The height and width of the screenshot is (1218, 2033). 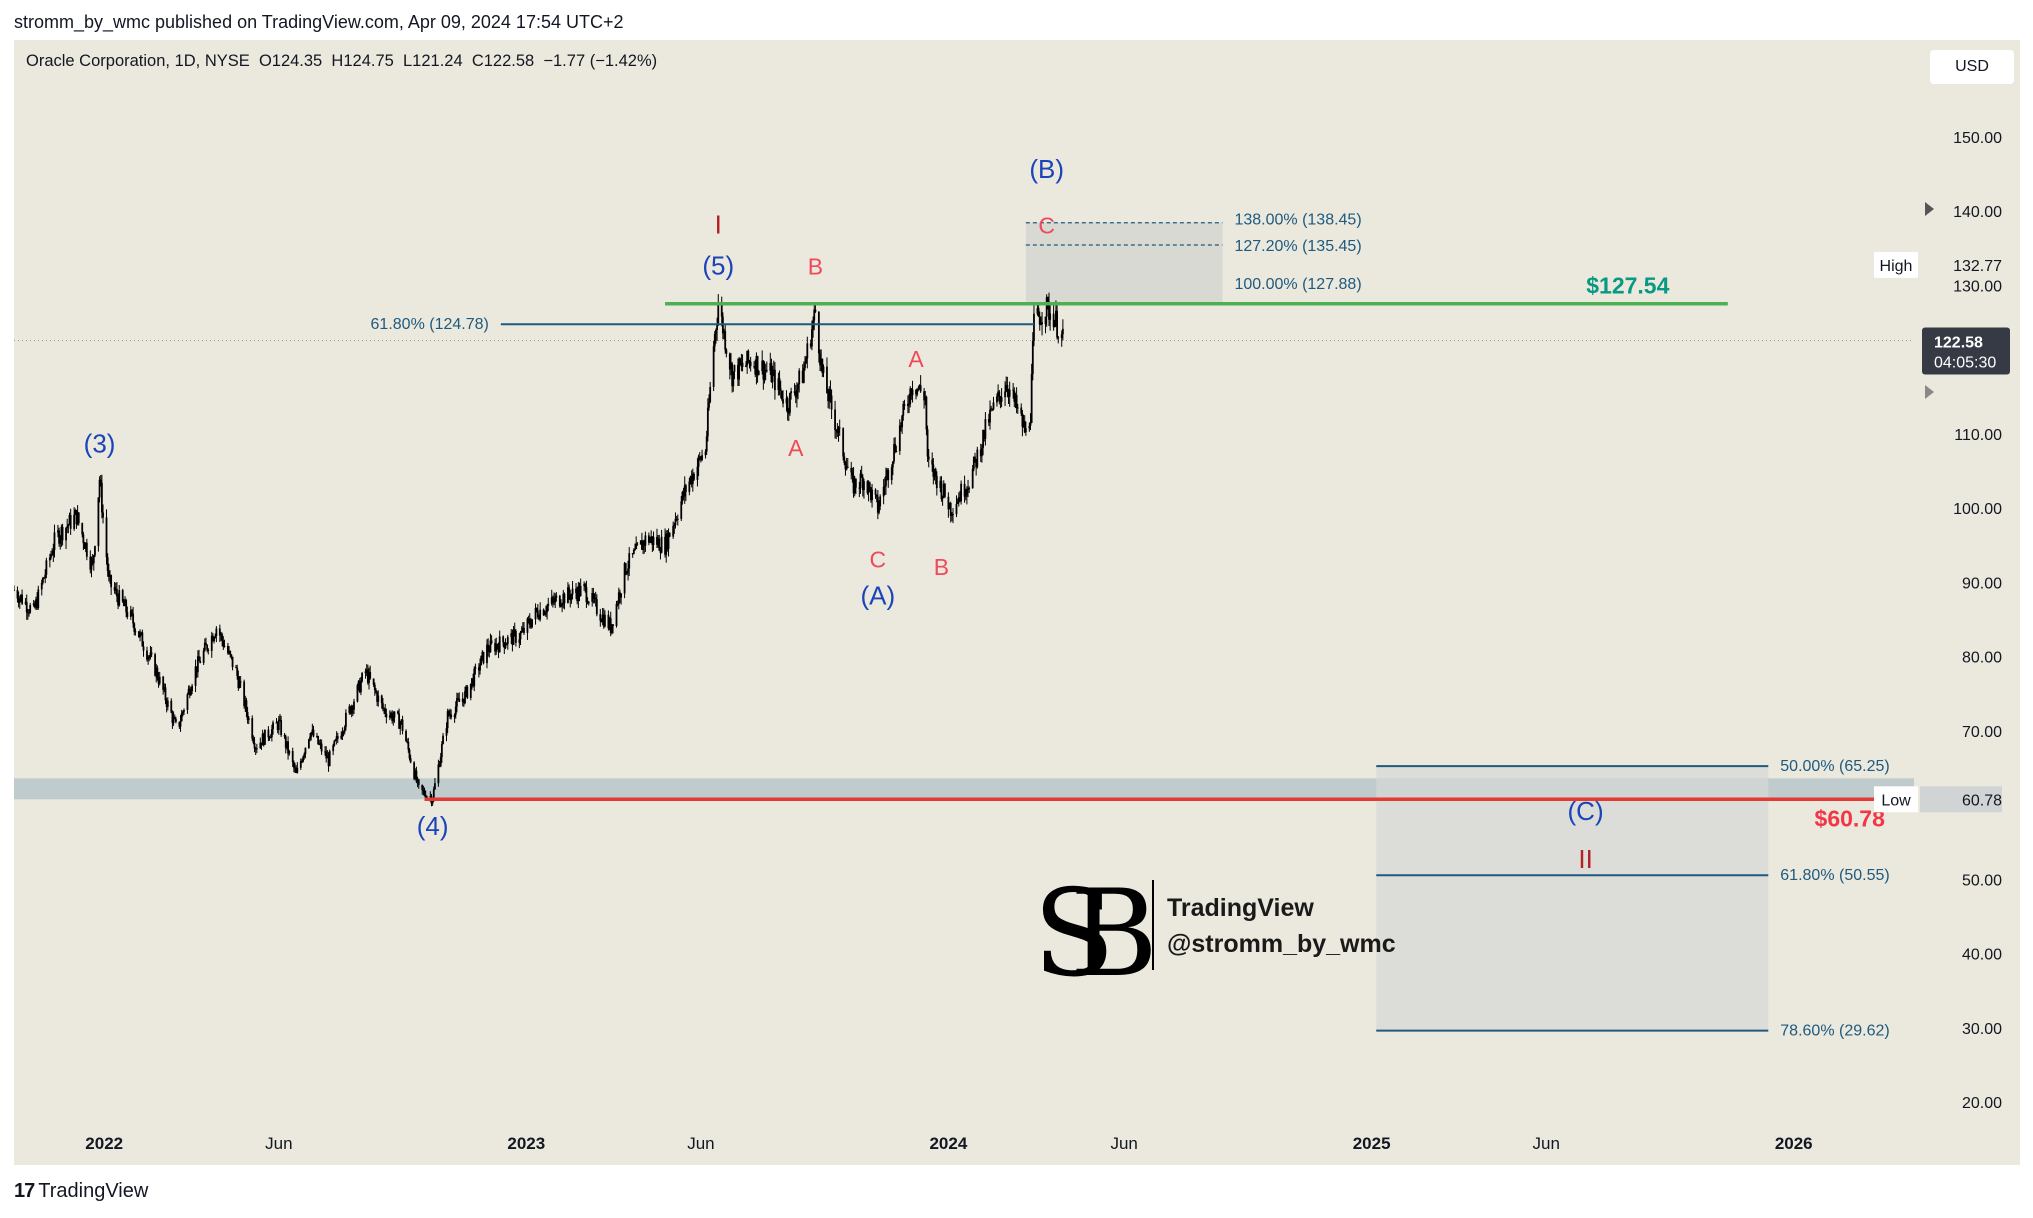 I want to click on currency-button: USD, so click(x=1972, y=67).